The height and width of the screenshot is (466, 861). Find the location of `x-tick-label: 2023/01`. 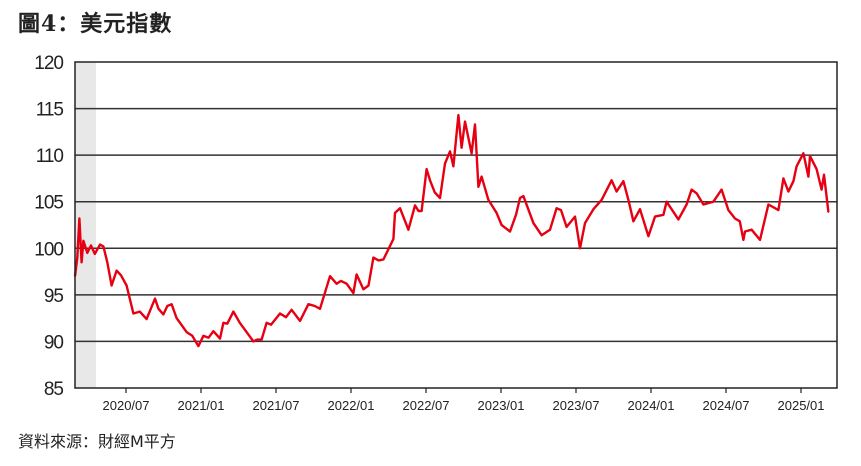

x-tick-label: 2023/01 is located at coordinates (501, 405).